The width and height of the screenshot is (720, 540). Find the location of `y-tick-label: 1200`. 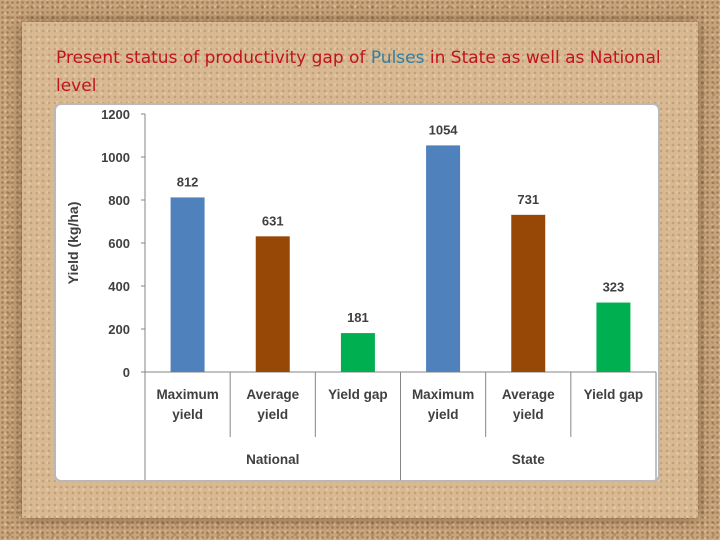

y-tick-label: 1200 is located at coordinates (115, 114).